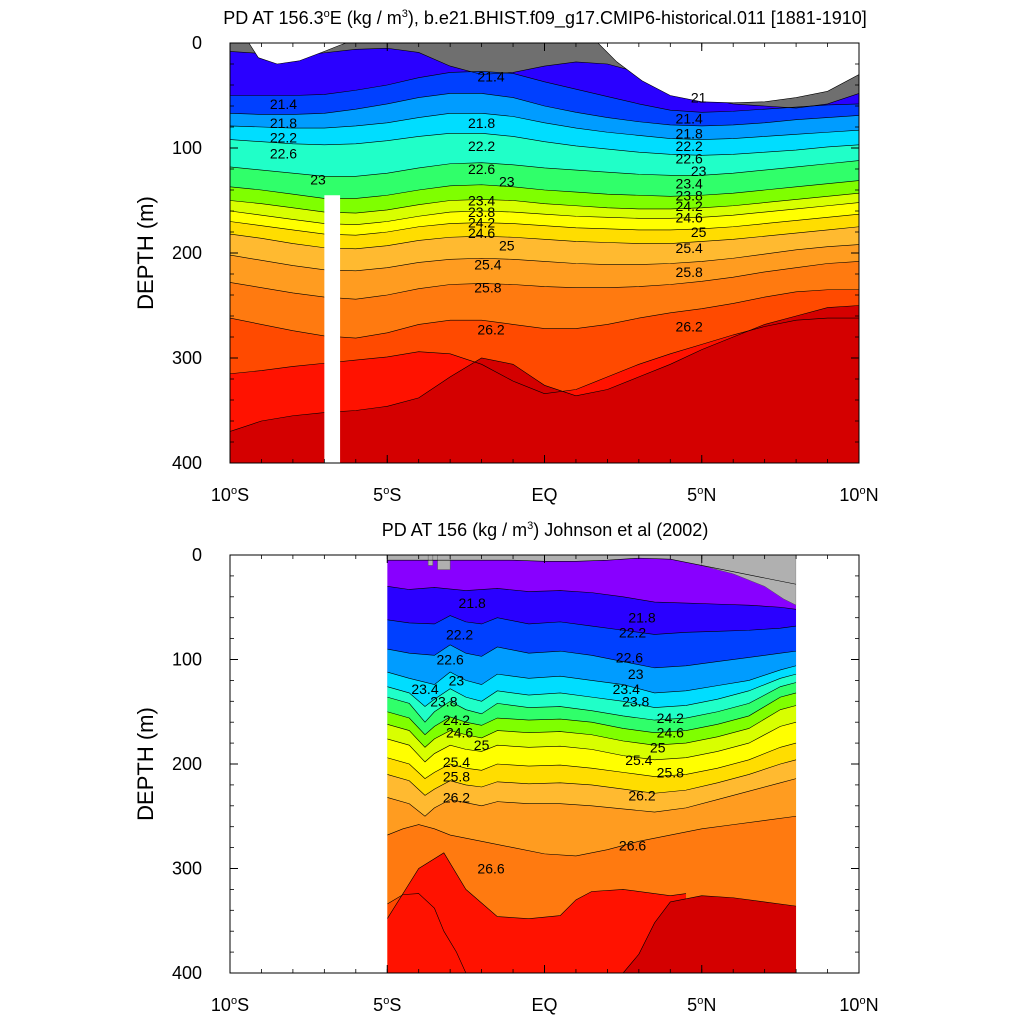 The width and height of the screenshot is (1024, 1029). What do you see at coordinates (187, 463) in the screenshot?
I see `y-tick-label: 400` at bounding box center [187, 463].